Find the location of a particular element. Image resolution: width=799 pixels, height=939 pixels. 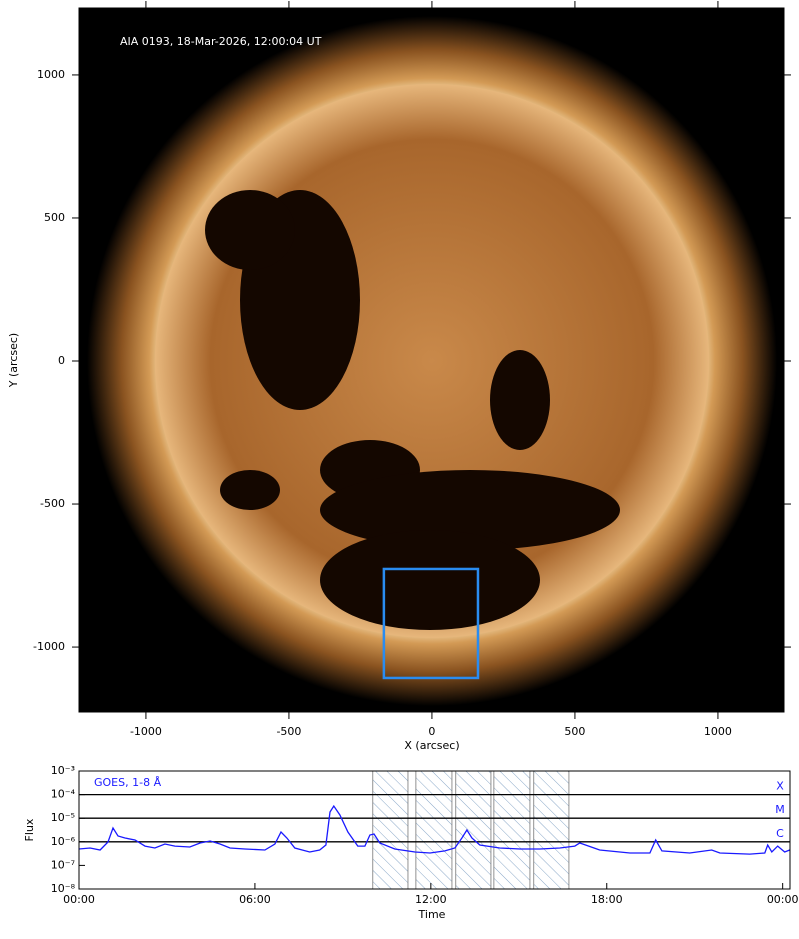

y-tick-label: 0 is located at coordinates (61, 360).